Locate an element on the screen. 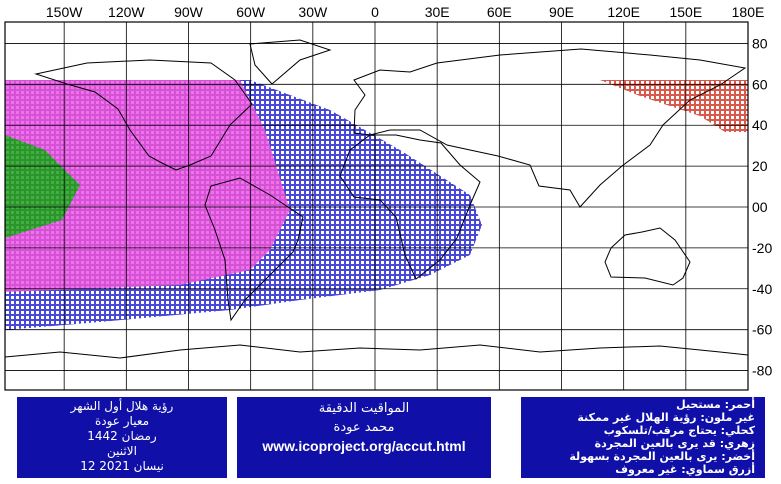 Image resolution: width=781 pixels, height=484 pixels. impossible-zone is located at coordinates (674, 106).